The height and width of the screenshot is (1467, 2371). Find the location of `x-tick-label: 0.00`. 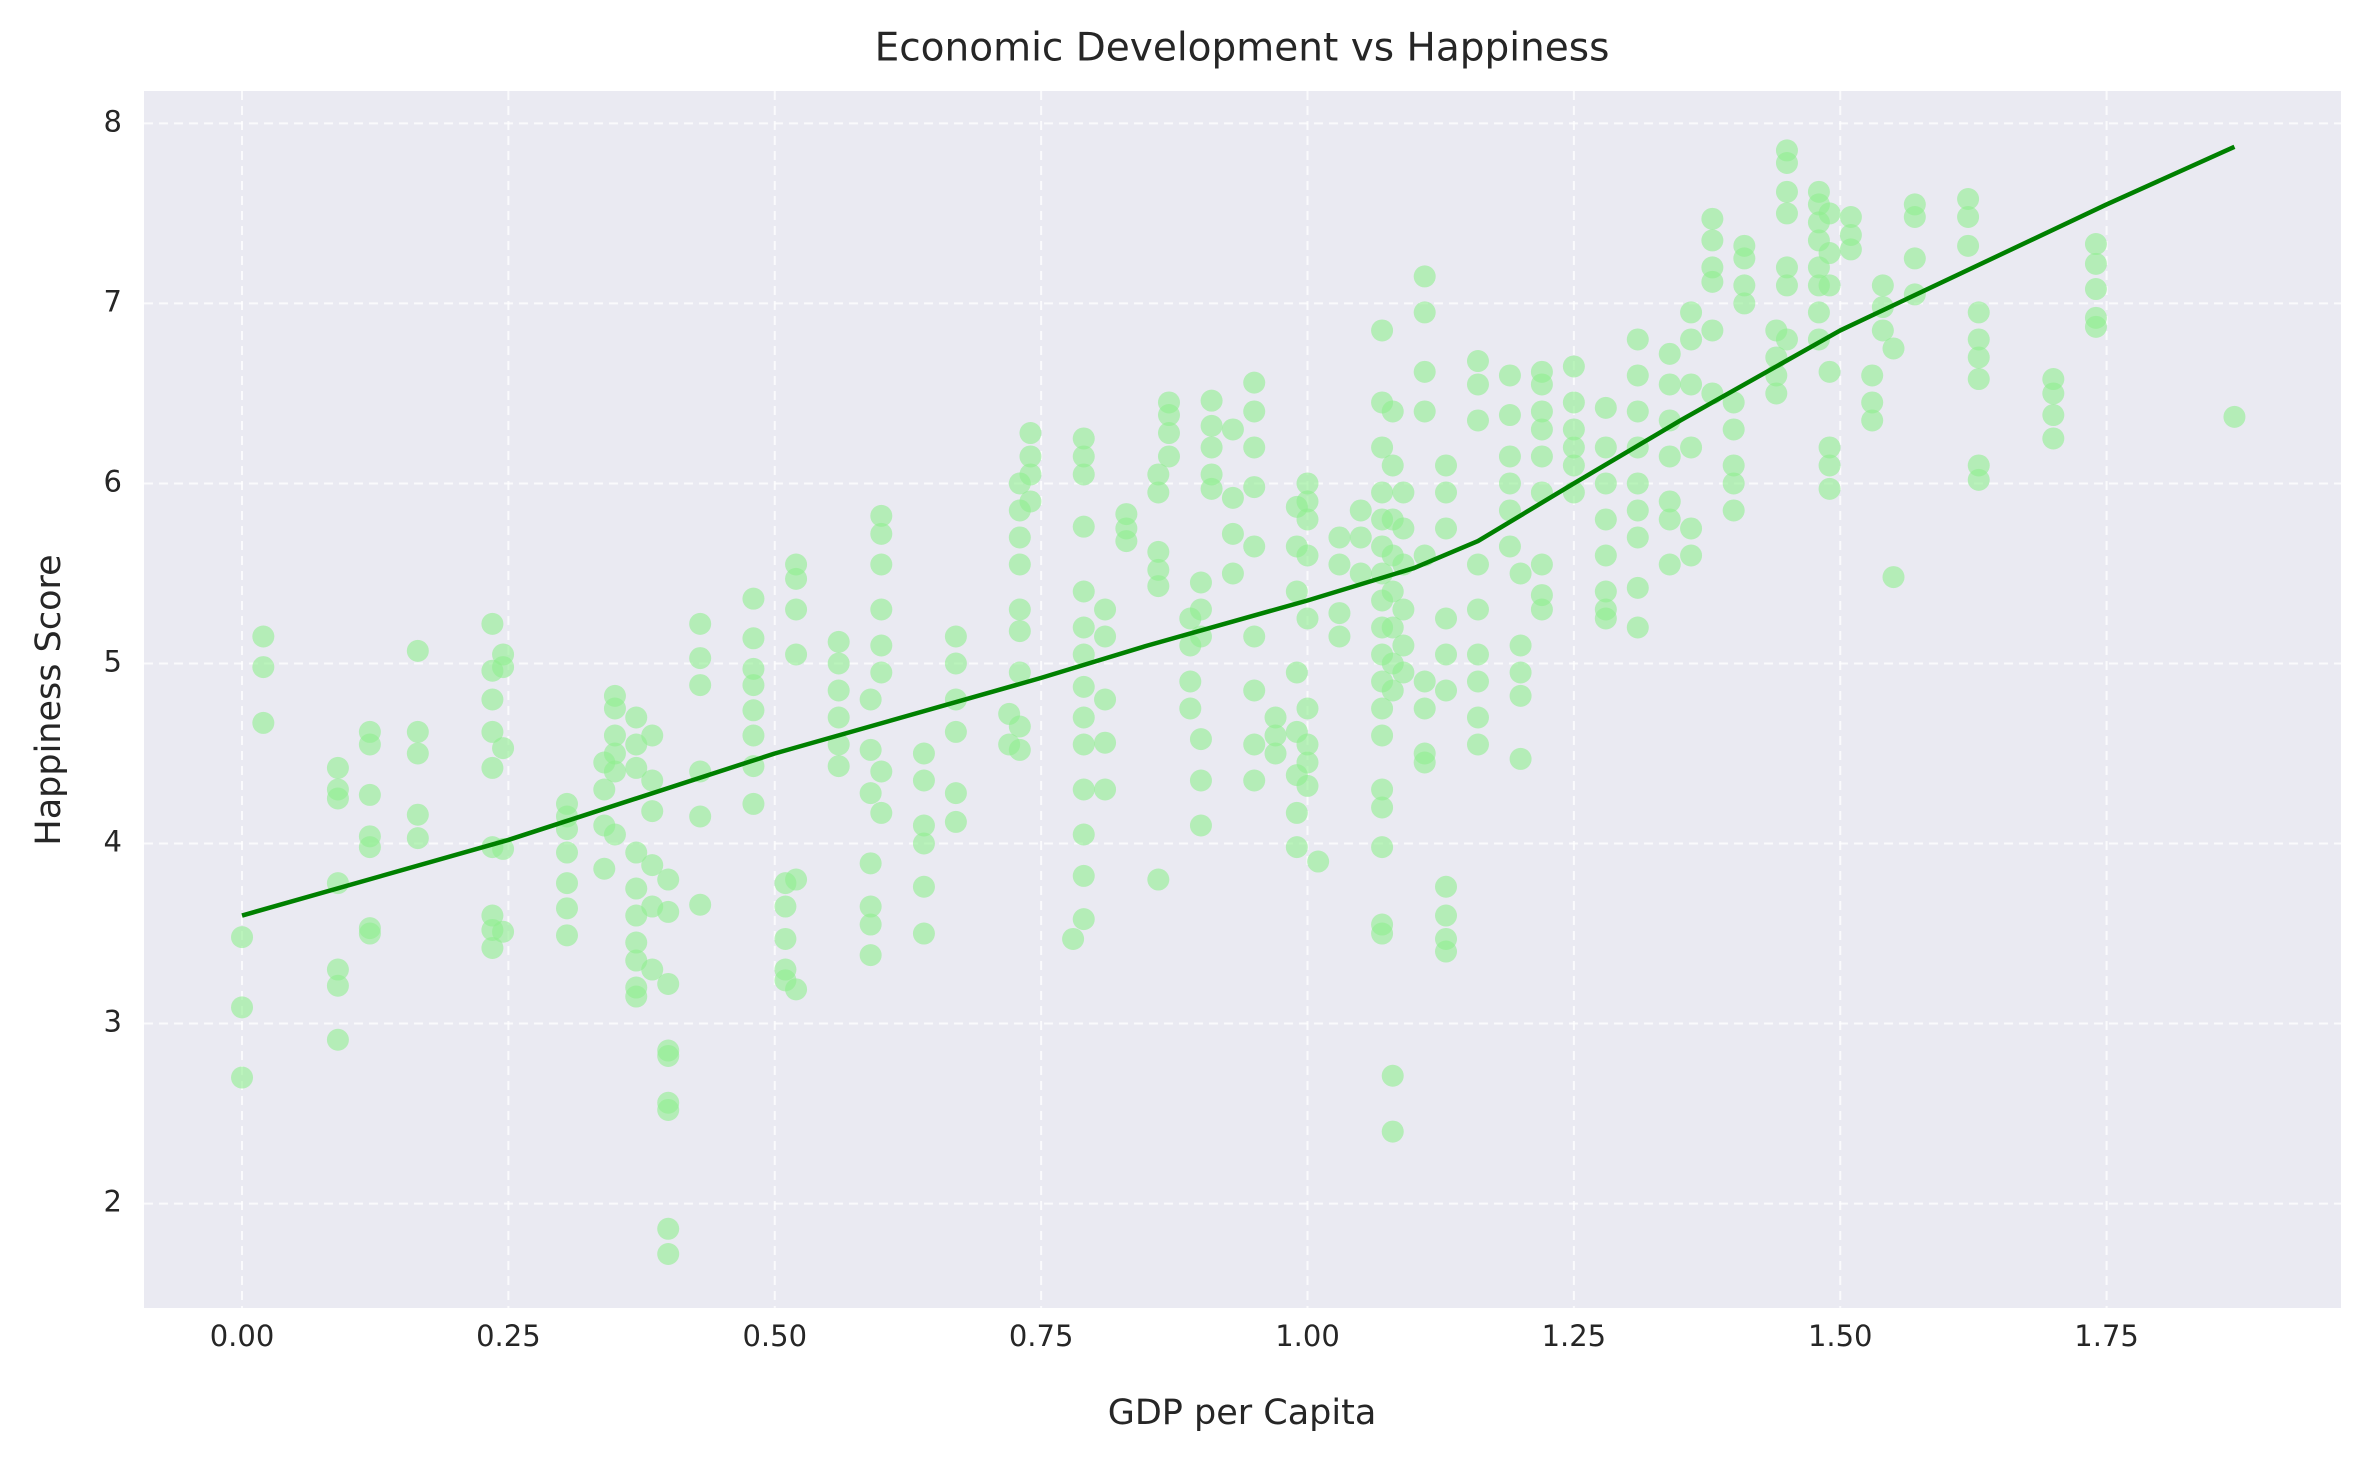

x-tick-label: 0.00 is located at coordinates (242, 1336).